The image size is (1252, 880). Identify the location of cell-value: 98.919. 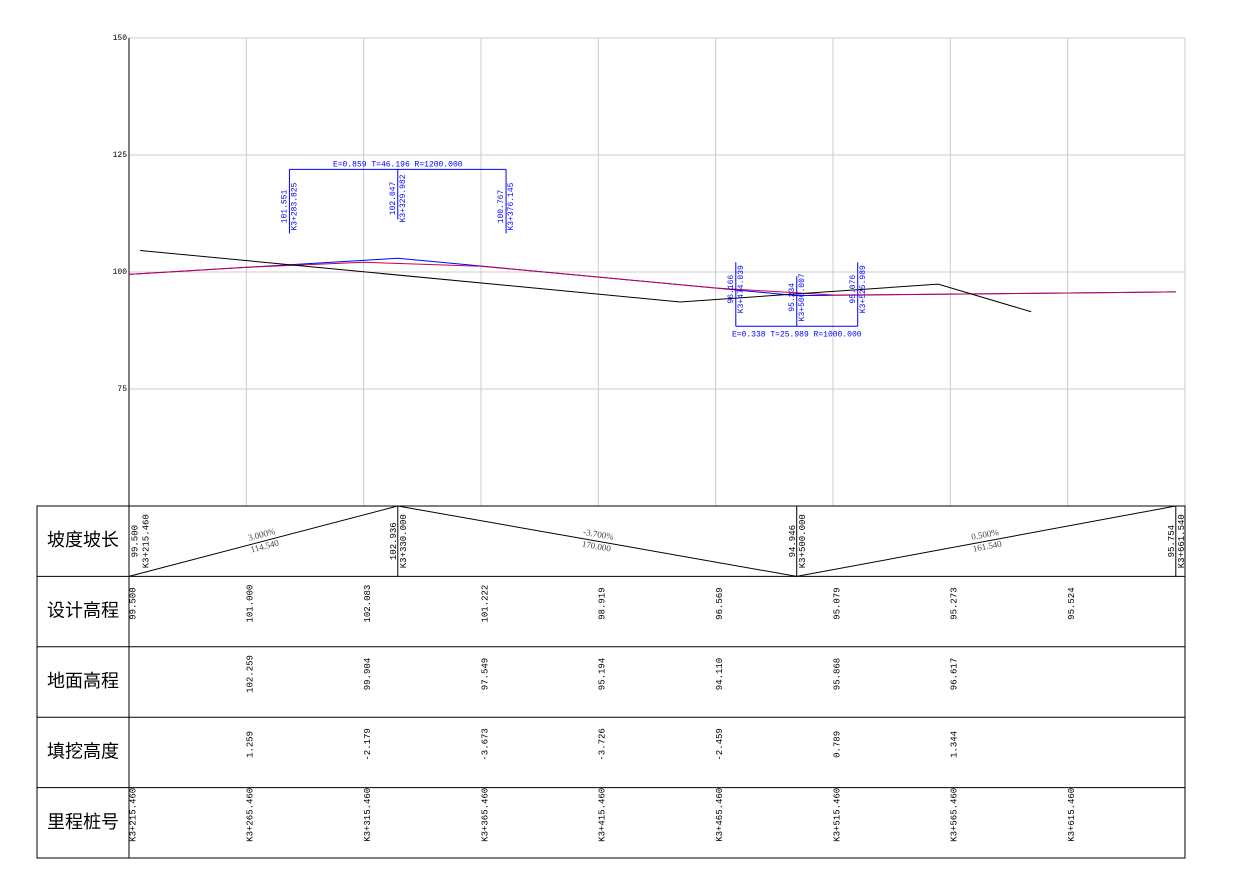
(603, 603).